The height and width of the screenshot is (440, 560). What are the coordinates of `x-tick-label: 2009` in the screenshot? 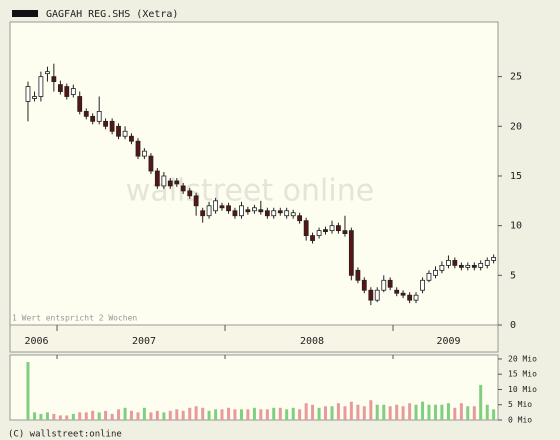 It's located at (448, 341).